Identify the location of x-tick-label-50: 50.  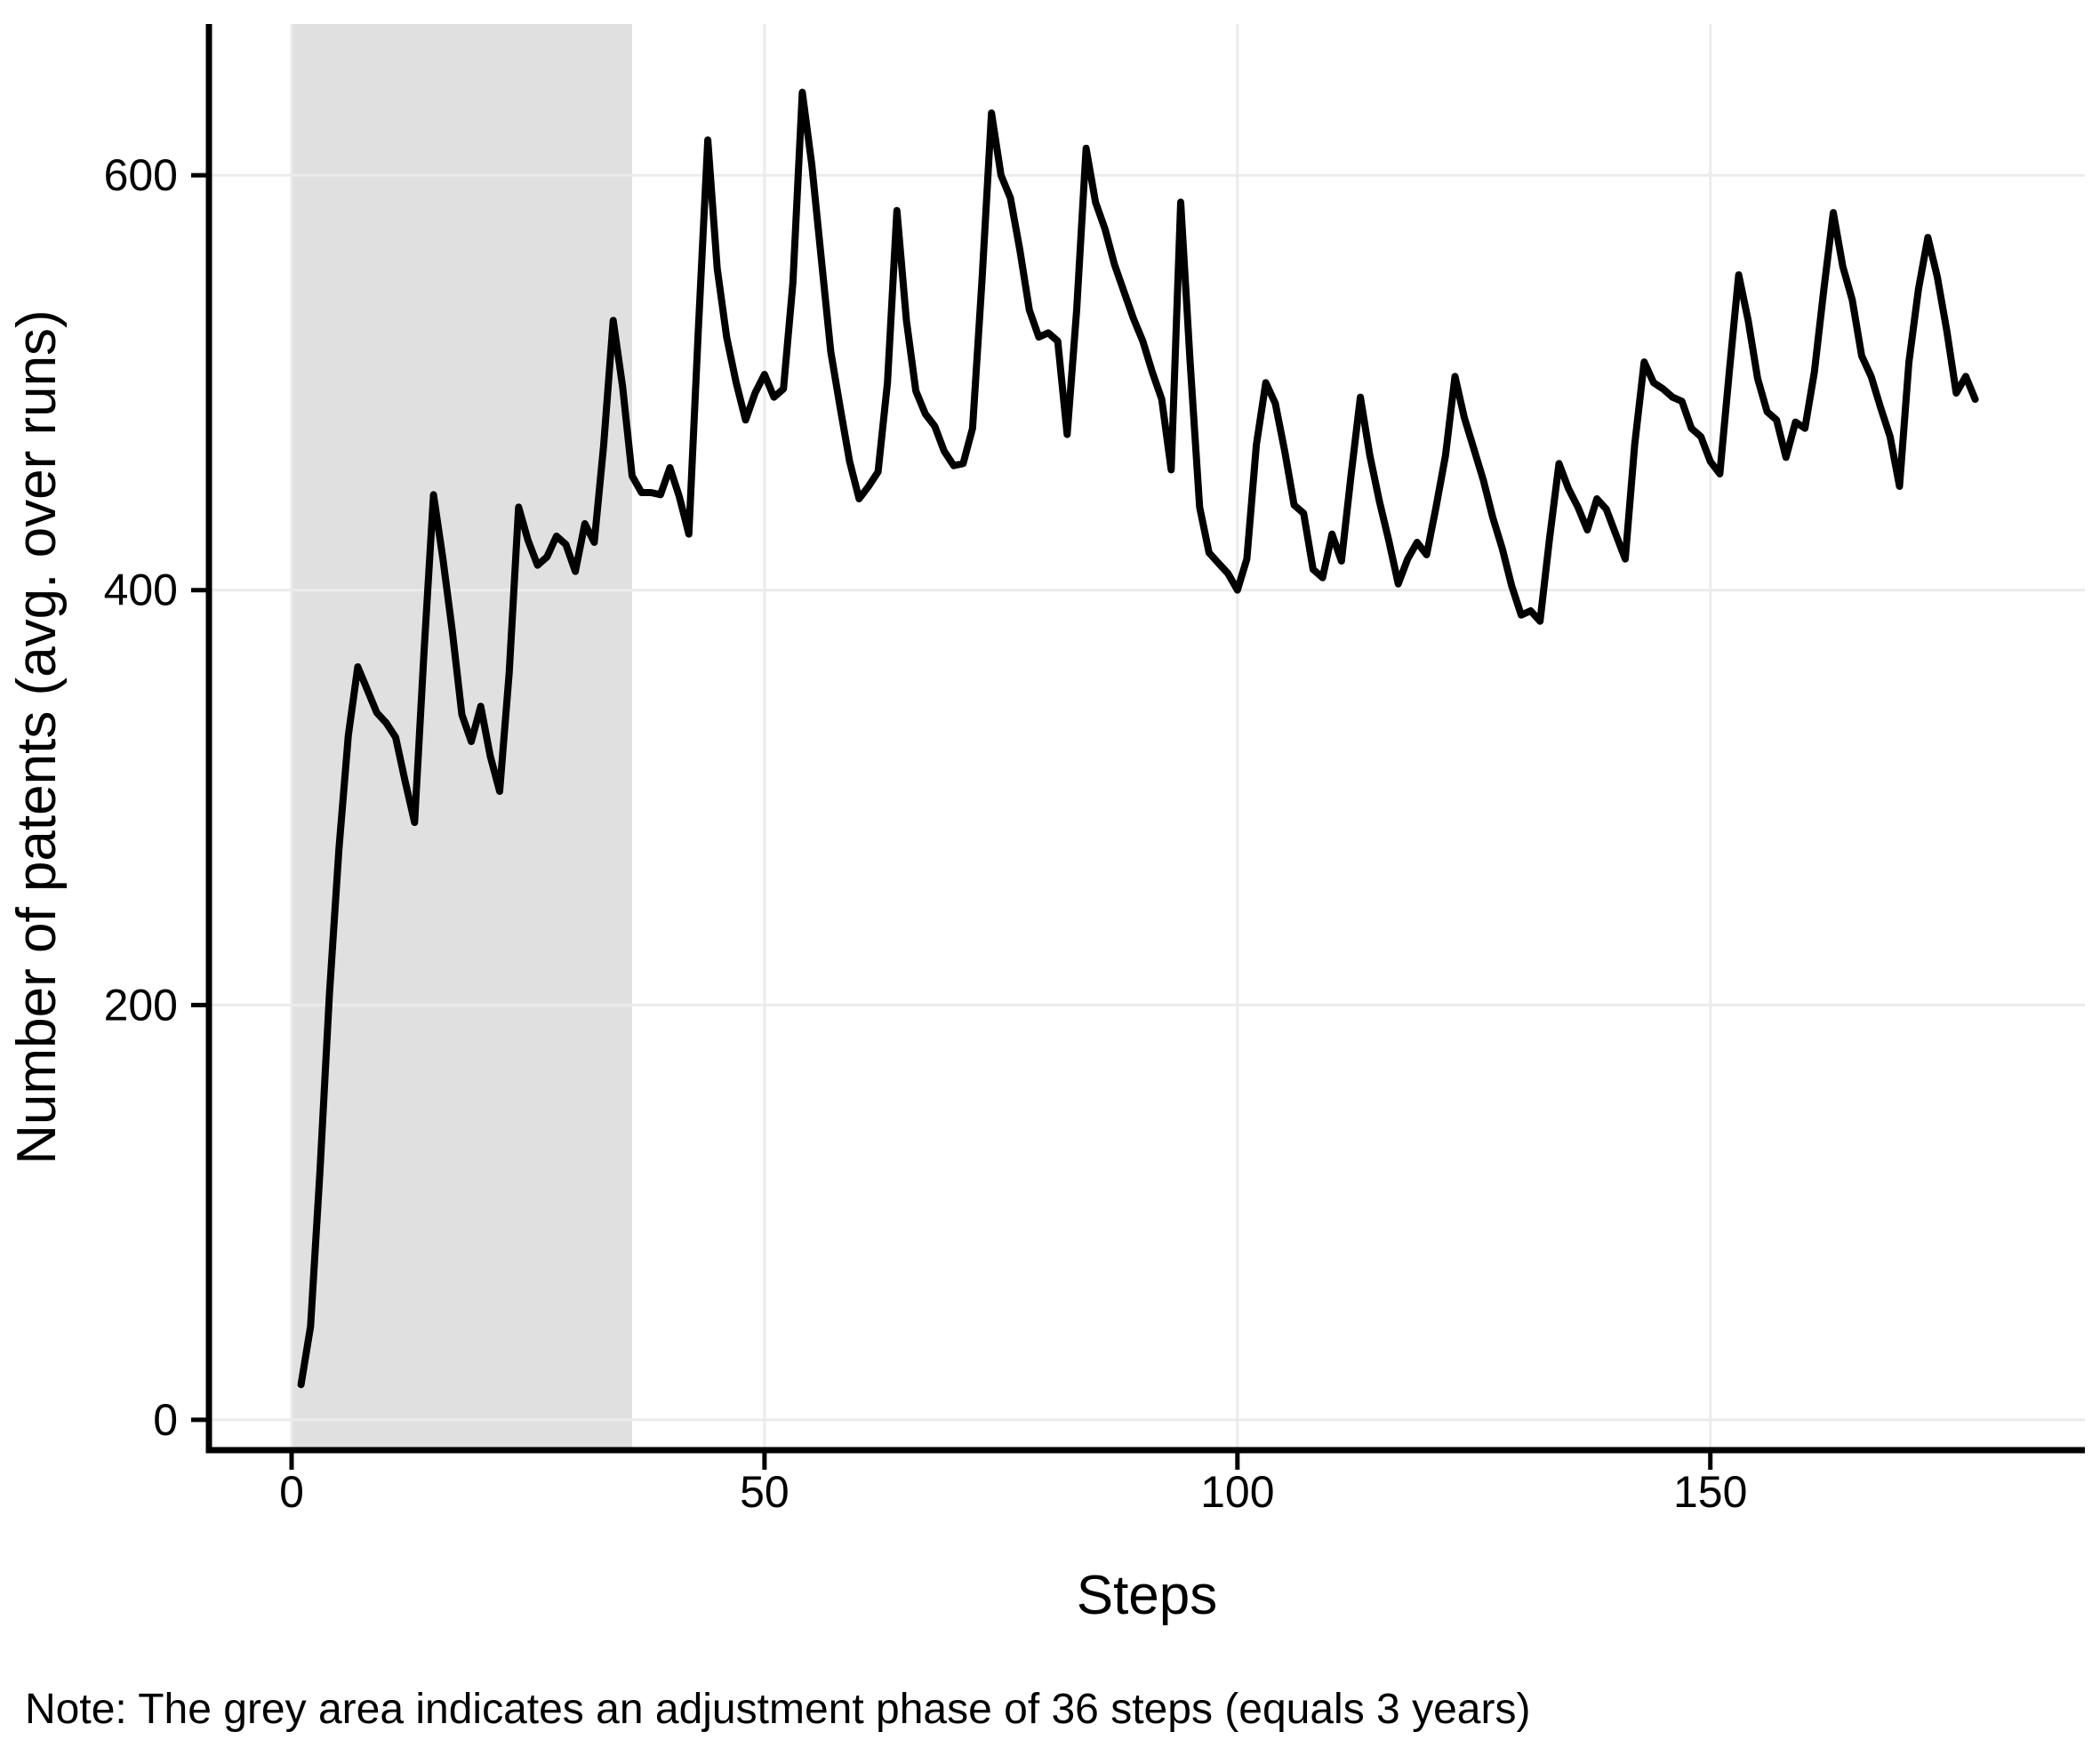
(765, 1492).